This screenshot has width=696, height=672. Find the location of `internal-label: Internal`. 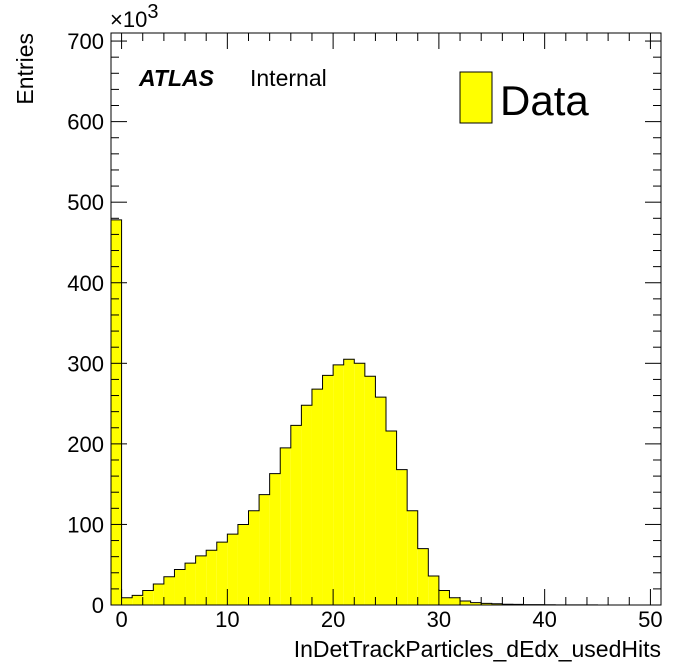

internal-label: Internal is located at coordinates (288, 78).